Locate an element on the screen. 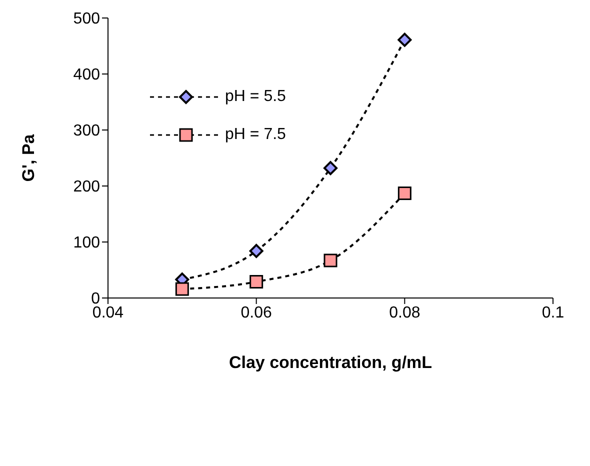 Image resolution: width=590 pixels, height=466 pixels. x-tick-label: 0.04 is located at coordinates (108, 313).